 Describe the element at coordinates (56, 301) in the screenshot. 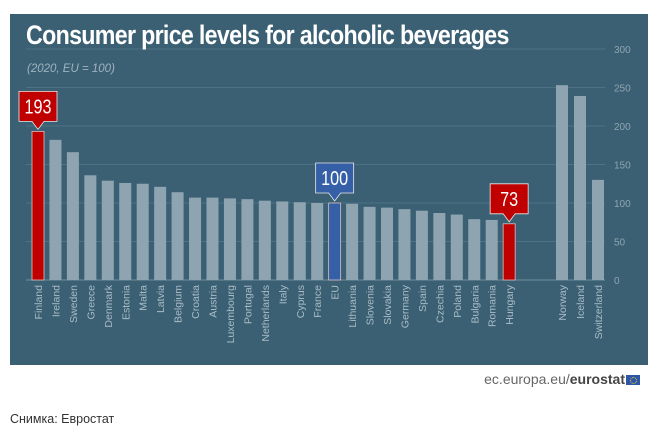

I see `x-tick-label: Ireland` at that location.